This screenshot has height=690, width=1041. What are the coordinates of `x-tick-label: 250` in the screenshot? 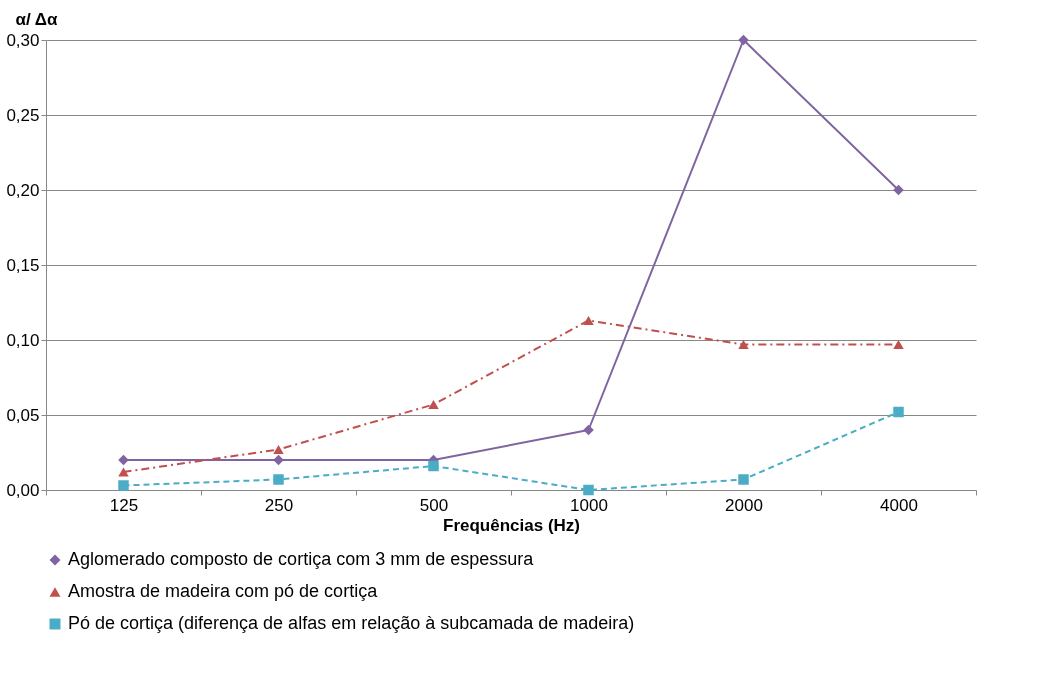 It's located at (279, 505).